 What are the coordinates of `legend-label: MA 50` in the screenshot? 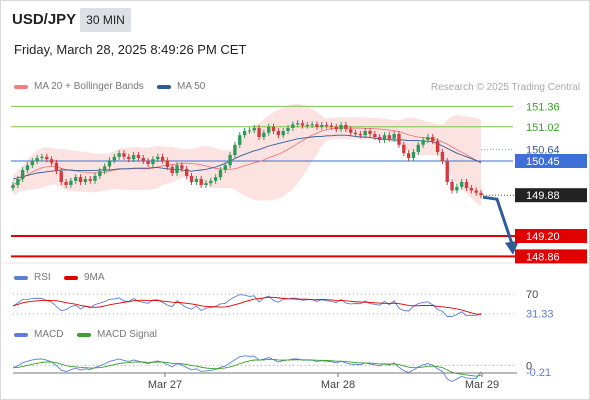 It's located at (191, 86).